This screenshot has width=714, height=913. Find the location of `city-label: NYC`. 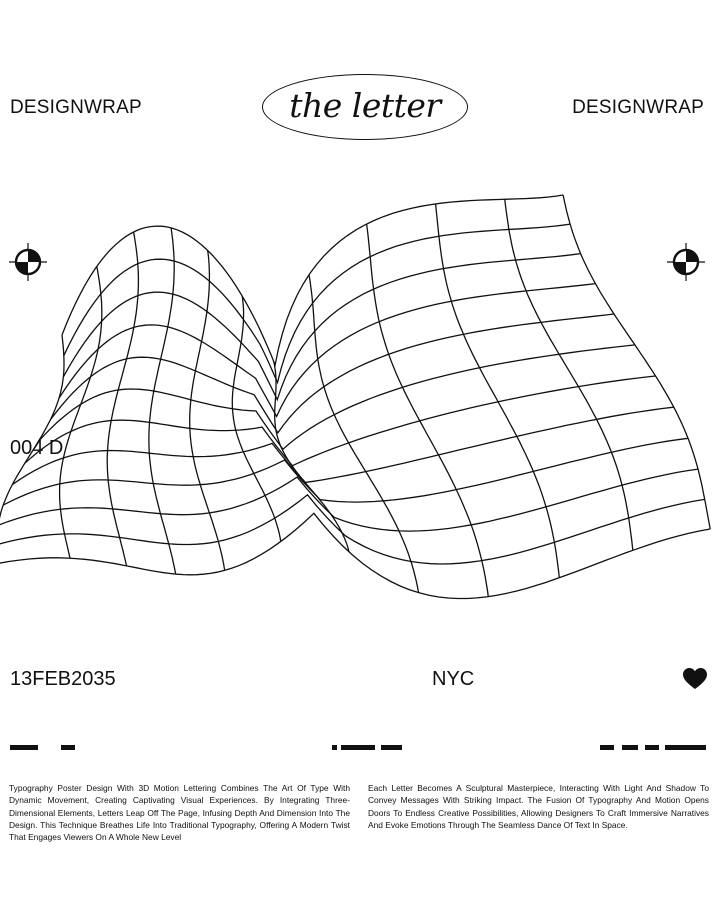

city-label: NYC is located at coordinates (453, 679).